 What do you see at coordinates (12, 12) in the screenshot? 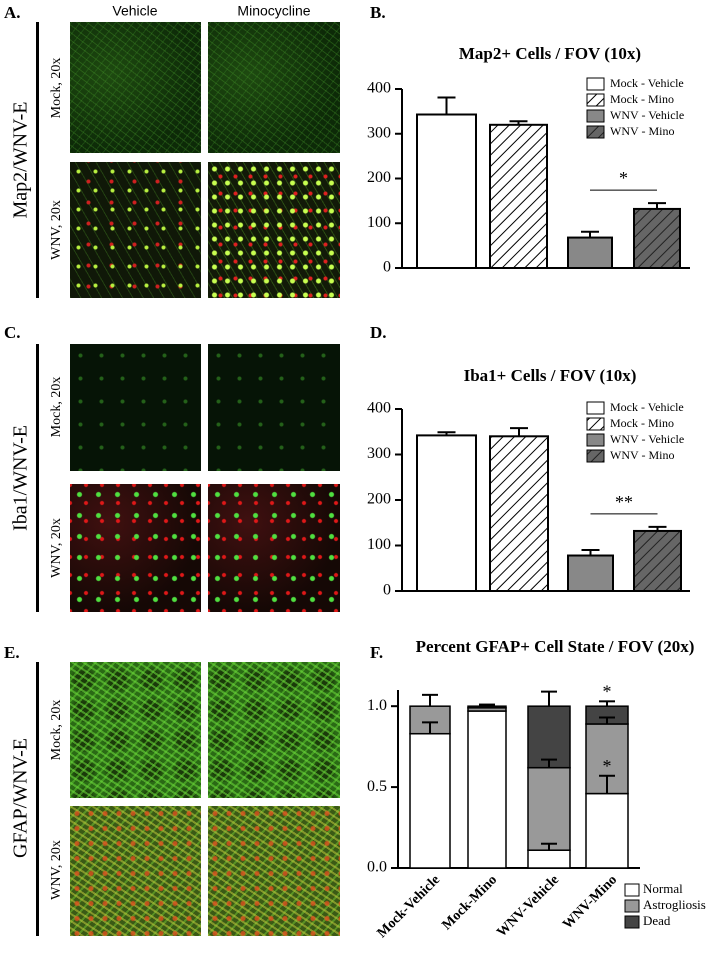
I see `panel-label: A.` at bounding box center [12, 12].